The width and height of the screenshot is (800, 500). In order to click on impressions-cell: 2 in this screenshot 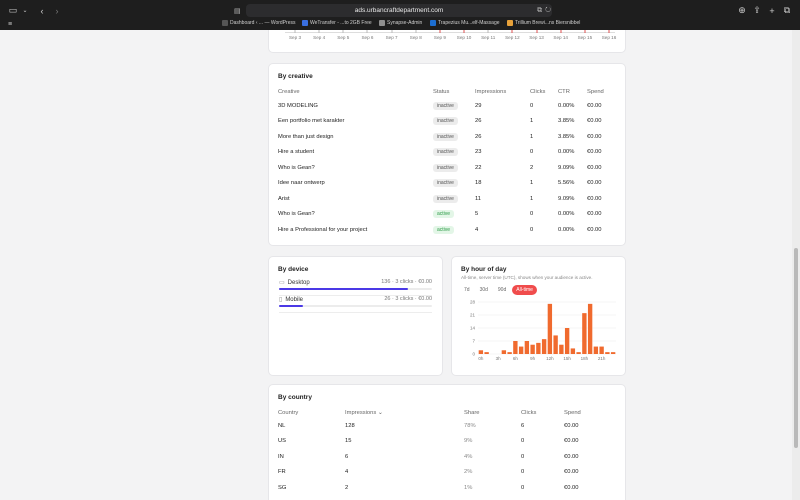, I will do `click(347, 487)`.